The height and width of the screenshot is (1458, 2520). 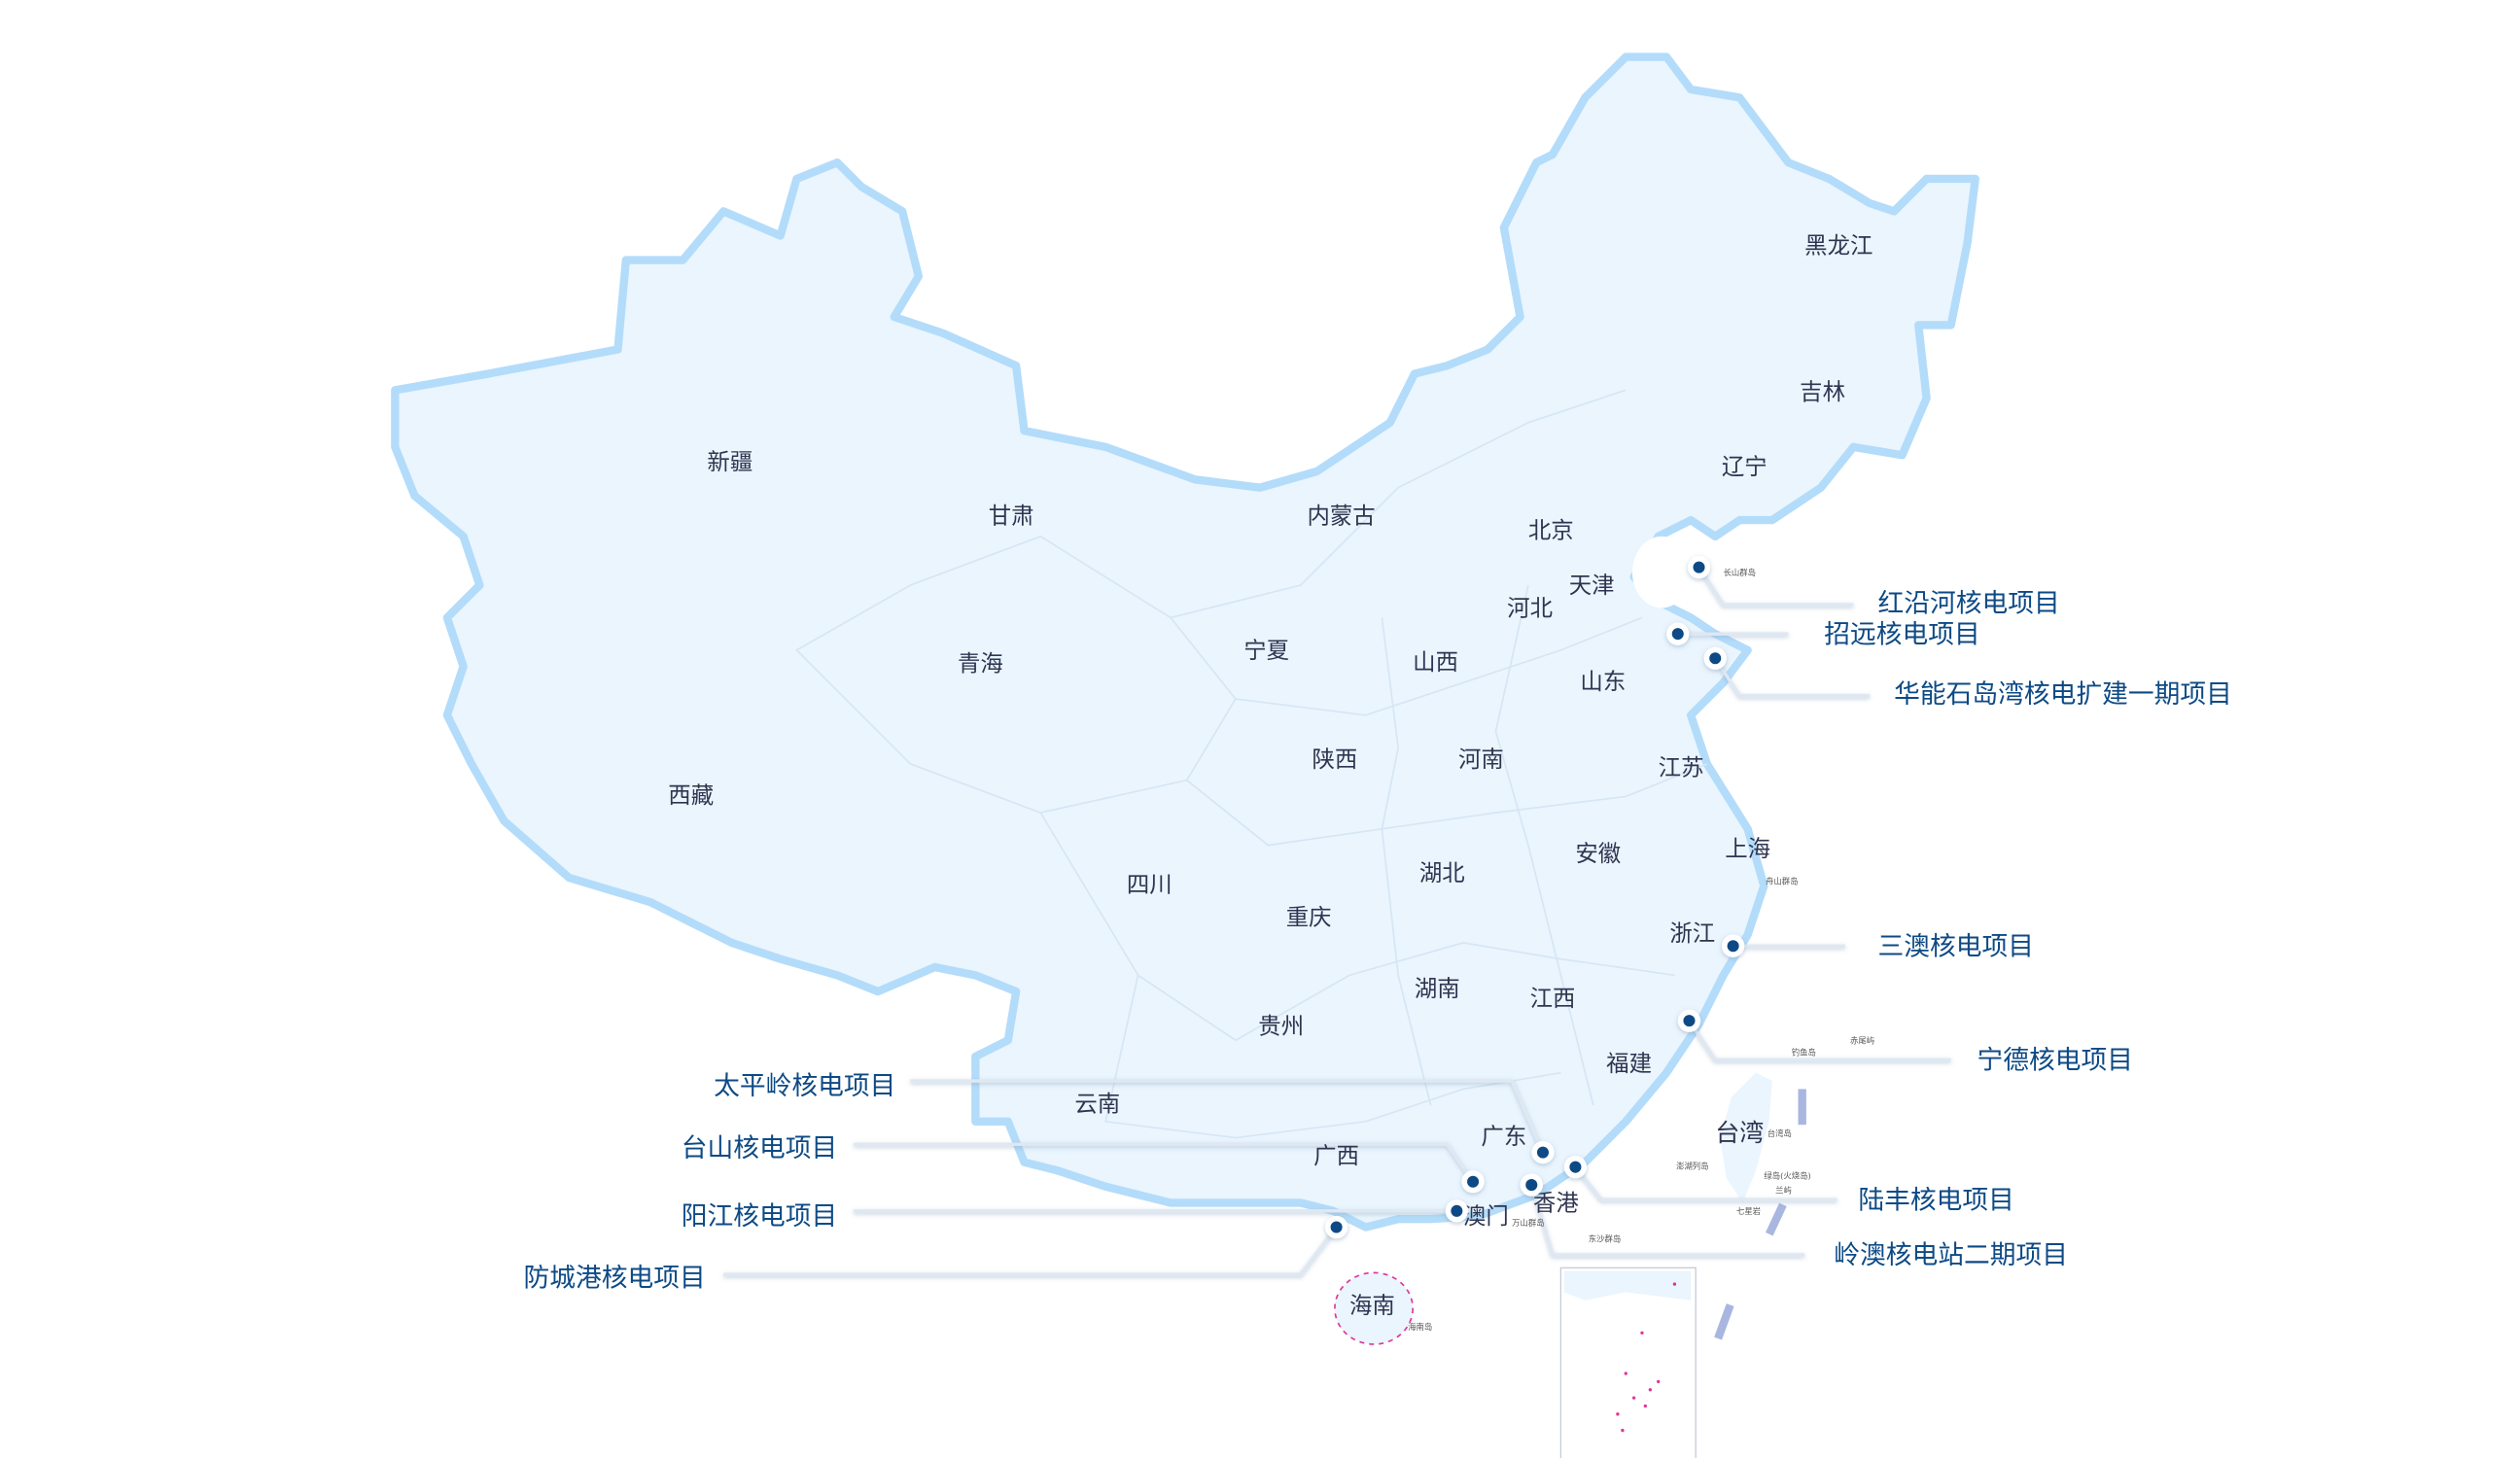 I want to click on project-label: 防城港核电项目, so click(x=615, y=1279).